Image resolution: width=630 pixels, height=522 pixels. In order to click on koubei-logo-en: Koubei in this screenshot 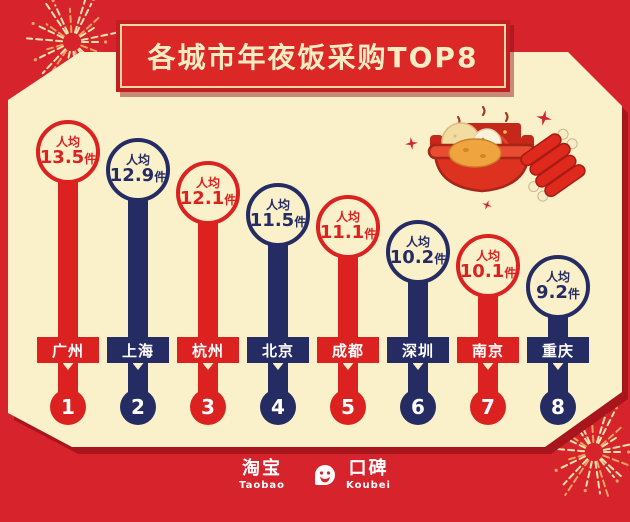, I will do `click(368, 485)`.